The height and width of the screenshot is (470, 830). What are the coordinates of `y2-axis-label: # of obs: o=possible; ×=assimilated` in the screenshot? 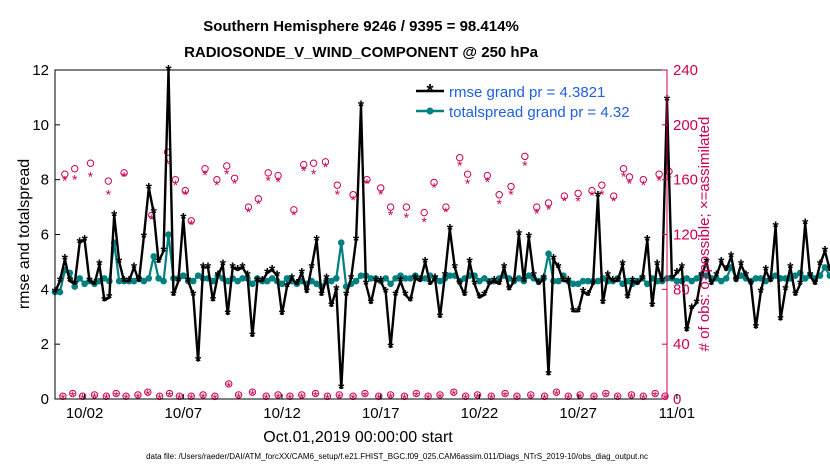 It's located at (704, 234).